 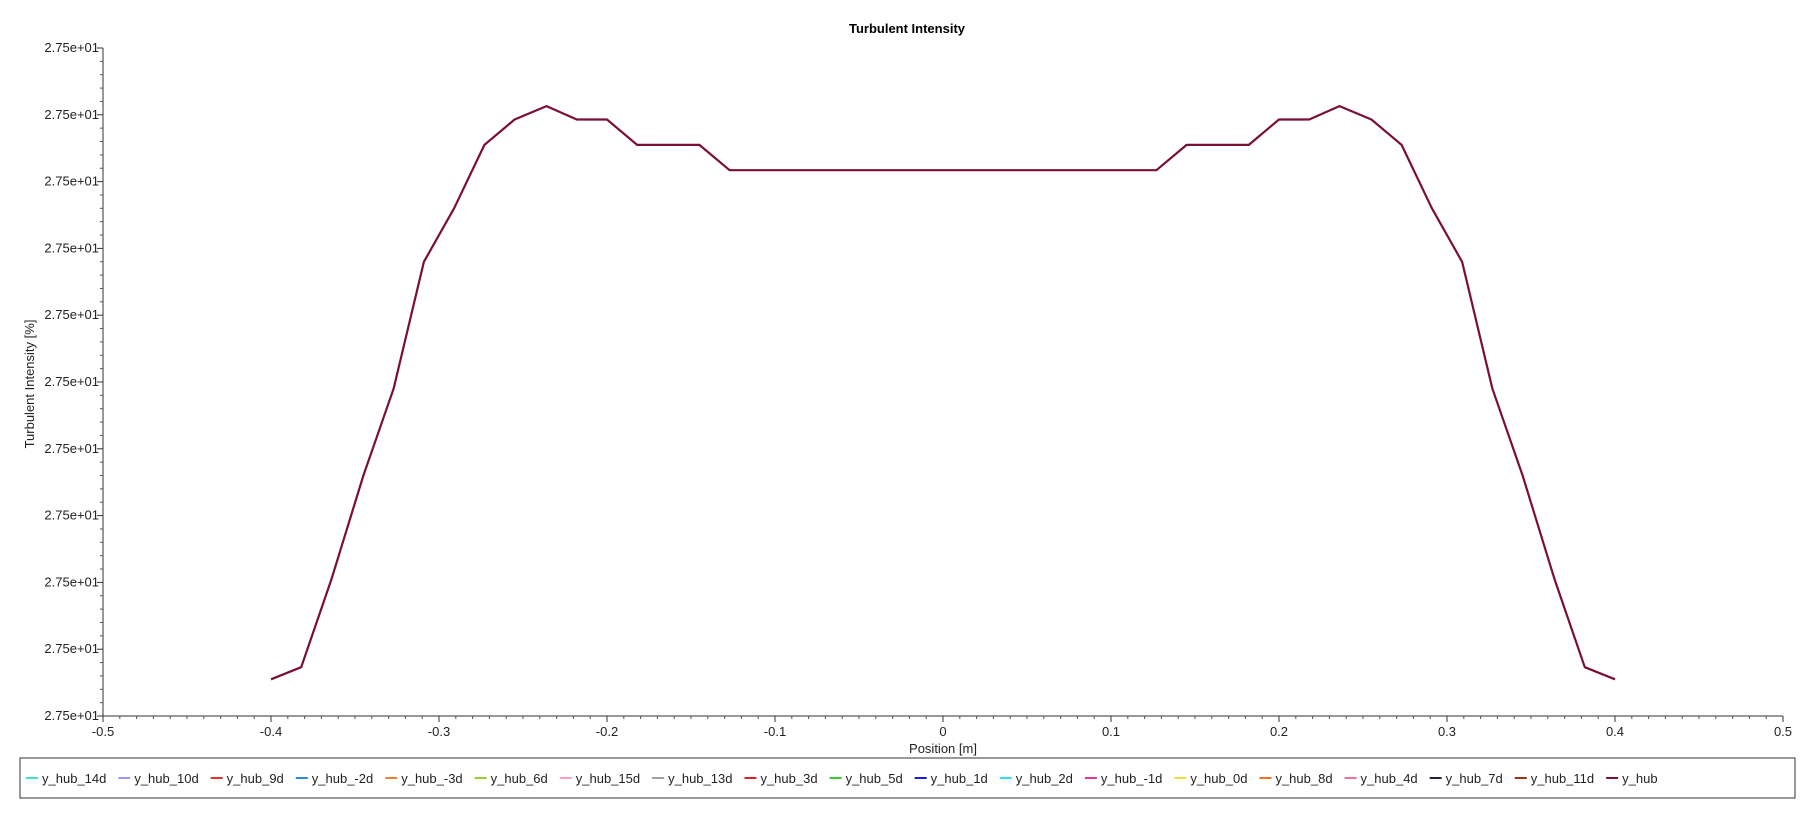 What do you see at coordinates (607, 731) in the screenshot?
I see `x-tick-label: -0.2` at bounding box center [607, 731].